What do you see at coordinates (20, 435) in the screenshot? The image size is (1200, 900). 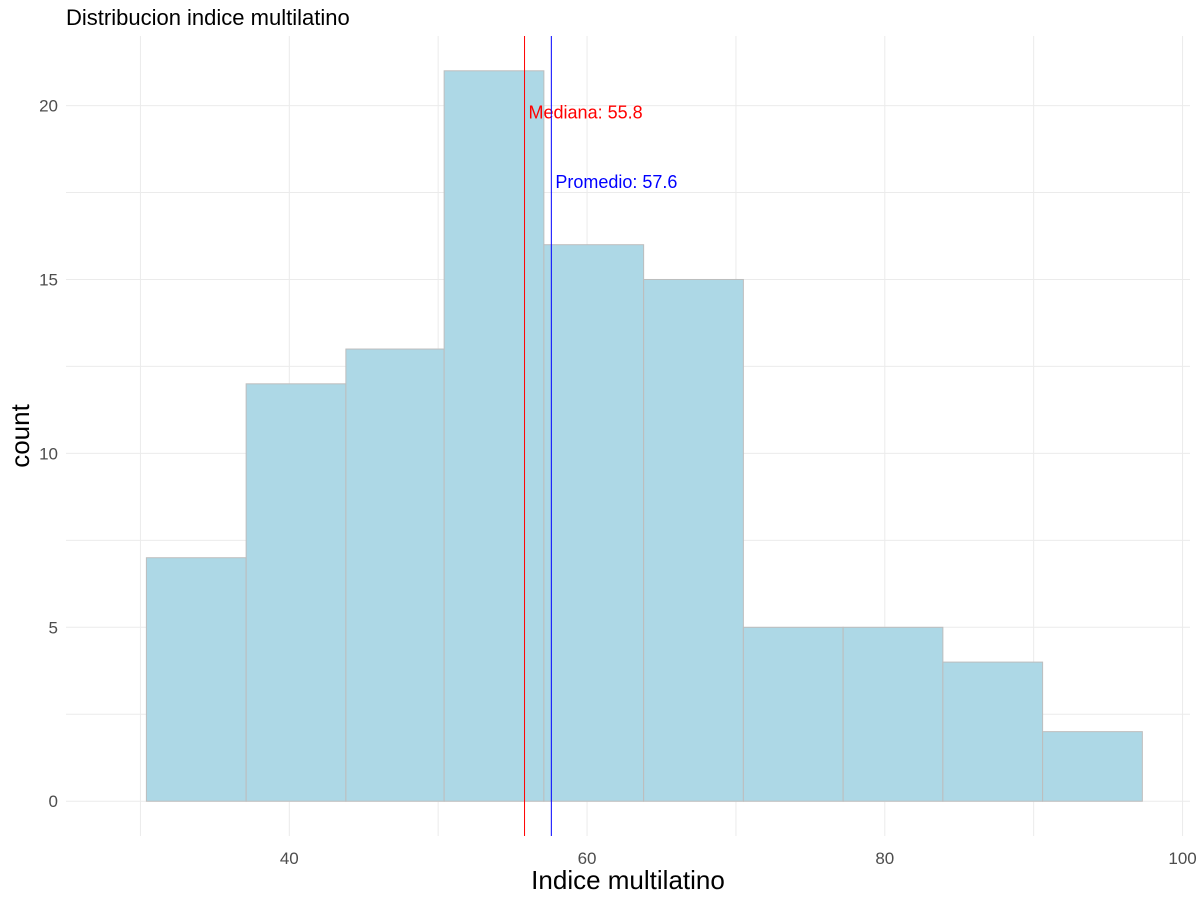 I see `y-axis-title: count` at bounding box center [20, 435].